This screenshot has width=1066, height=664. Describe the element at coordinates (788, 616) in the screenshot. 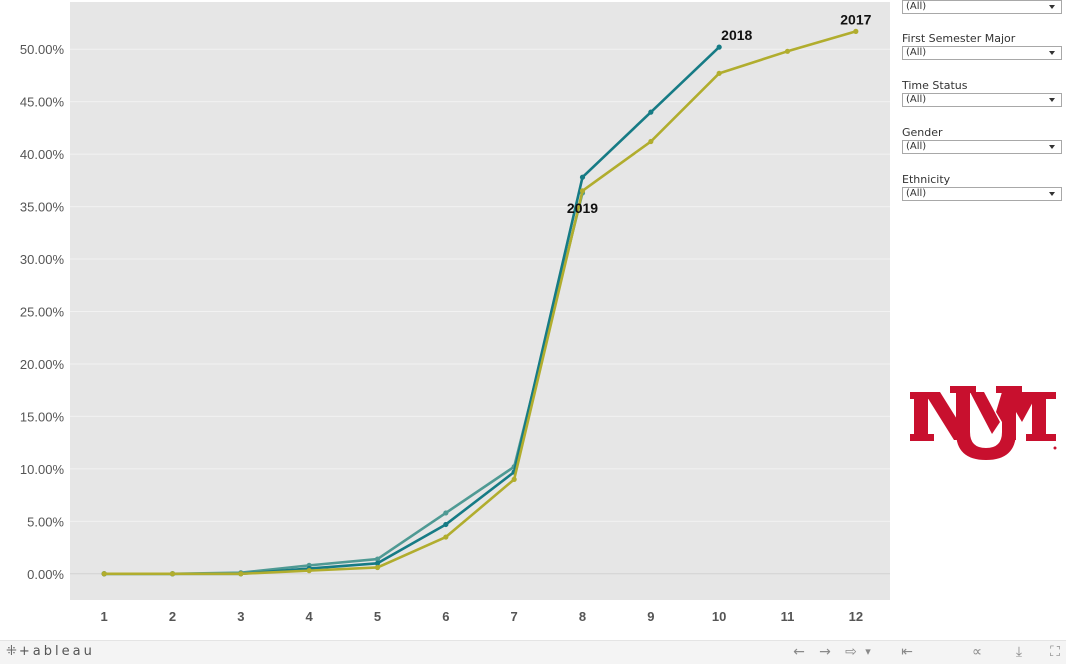

I see `x-tick-label: 11` at that location.